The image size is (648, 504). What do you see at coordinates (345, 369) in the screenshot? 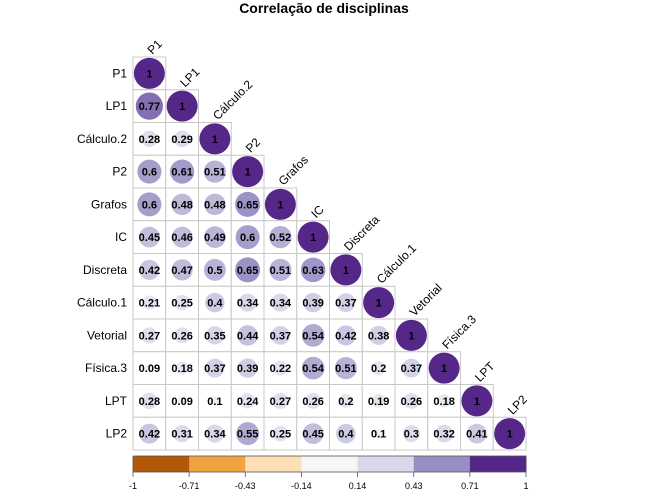
I see `correlation-value: 0.51` at bounding box center [345, 369].